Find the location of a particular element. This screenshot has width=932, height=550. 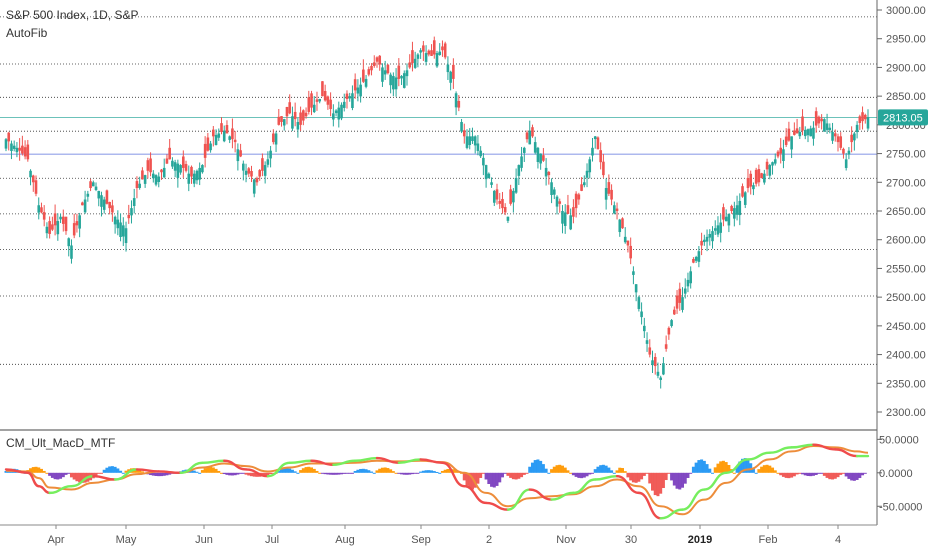

signal-line is located at coordinates (437, 480).